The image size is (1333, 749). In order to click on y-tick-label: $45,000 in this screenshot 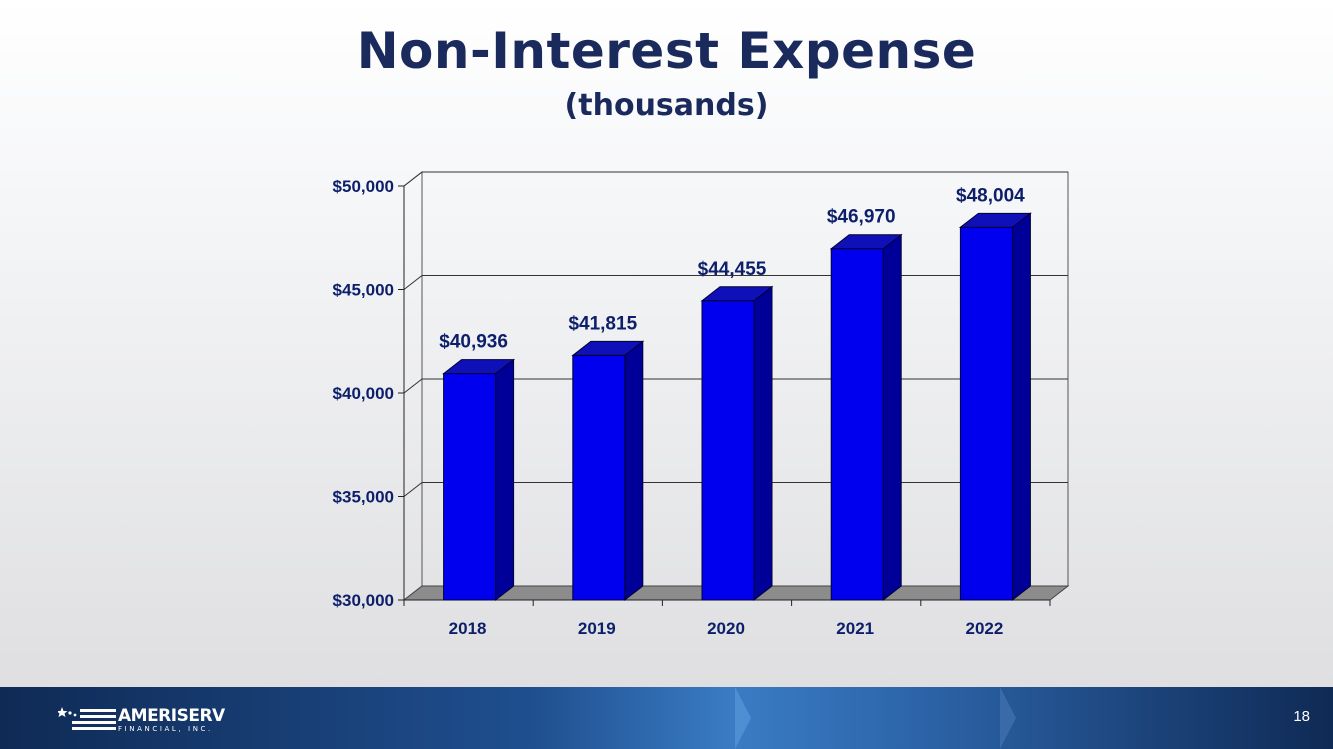, I will do `click(363, 290)`.